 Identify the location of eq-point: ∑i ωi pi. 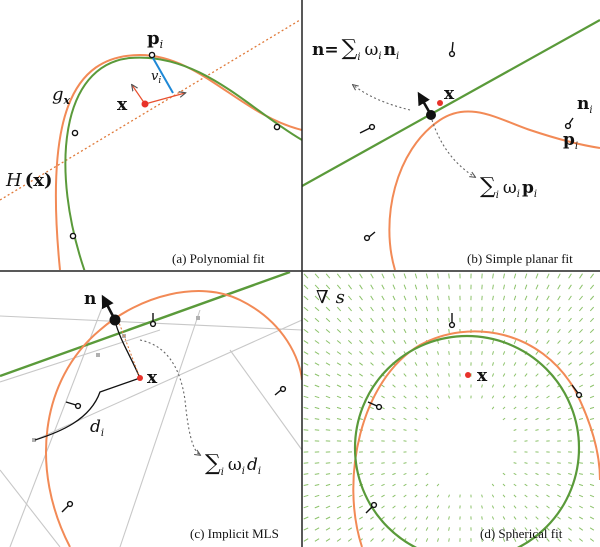
(508, 187).